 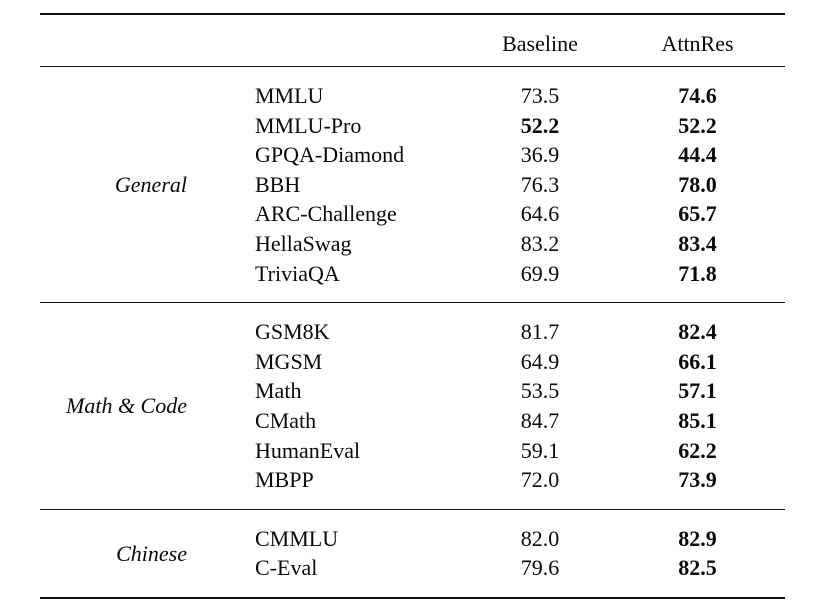 I want to click on attnres-value: 44.4, so click(x=697, y=155).